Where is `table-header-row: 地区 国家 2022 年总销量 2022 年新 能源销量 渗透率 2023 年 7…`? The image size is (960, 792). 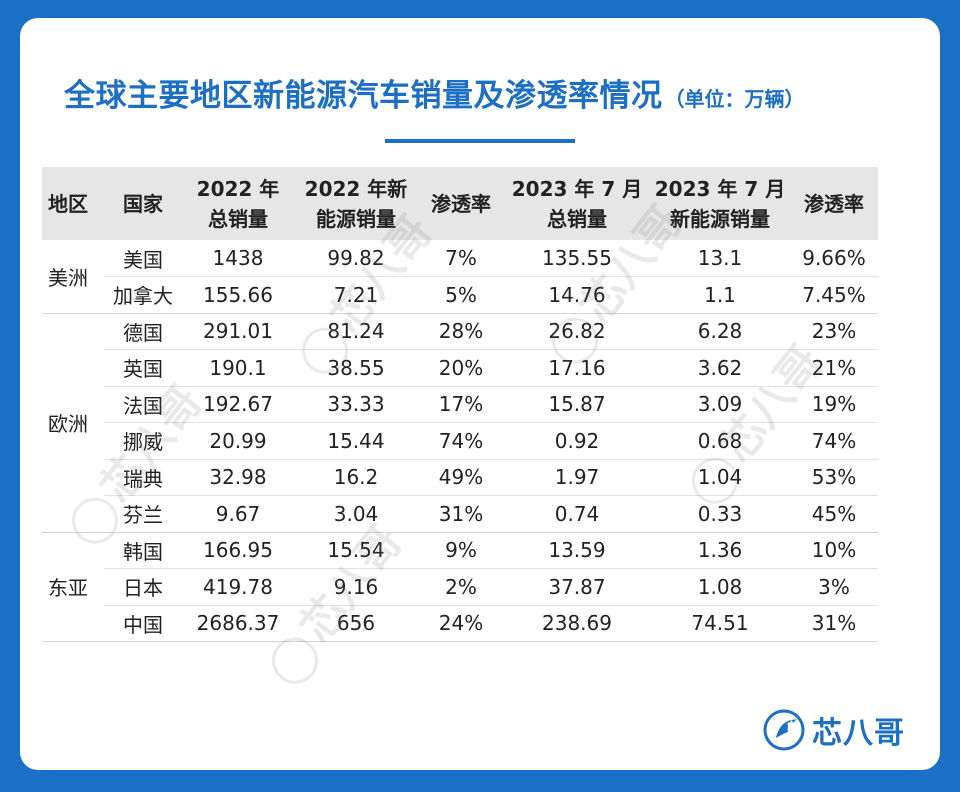 table-header-row: 地区 国家 2022 年总销量 2022 年新 能源销量 渗透率 2023 年 7… is located at coordinates (460, 203).